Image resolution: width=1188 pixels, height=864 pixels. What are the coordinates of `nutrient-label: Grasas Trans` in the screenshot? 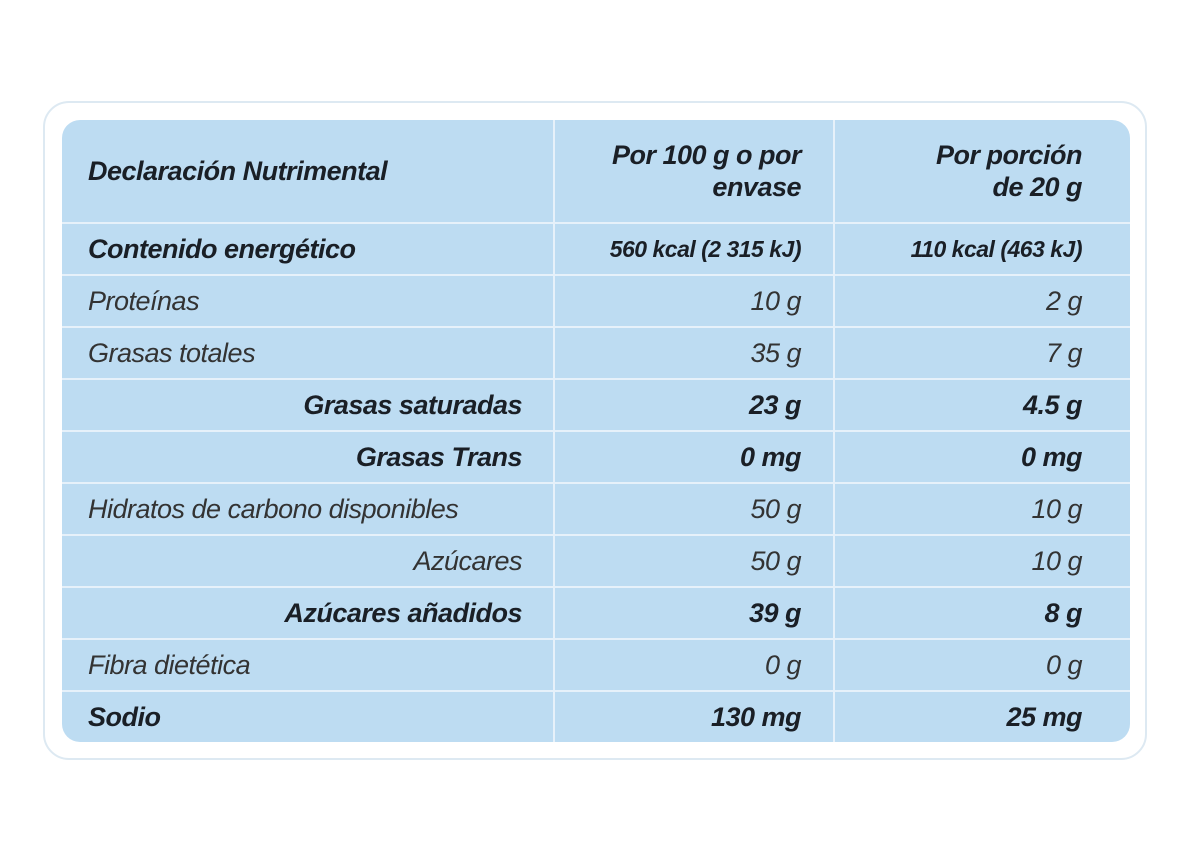 It's located at (439, 456).